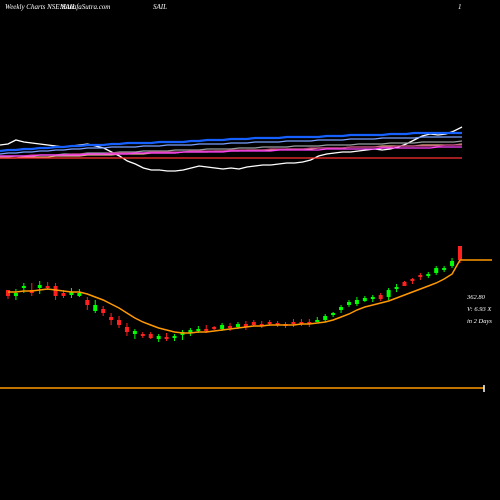  I want to click on days-label: in 2 Days, so click(479, 321).